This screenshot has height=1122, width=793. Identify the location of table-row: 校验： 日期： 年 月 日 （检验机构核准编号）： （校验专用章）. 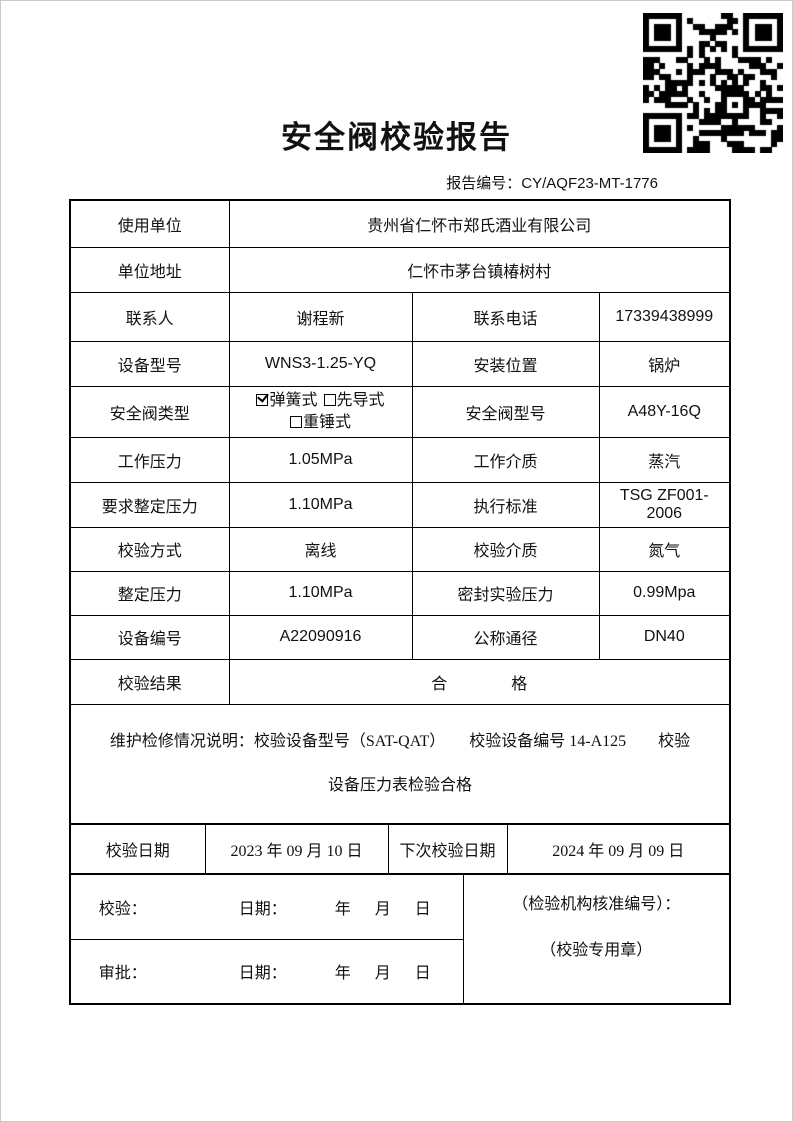
(400, 939).